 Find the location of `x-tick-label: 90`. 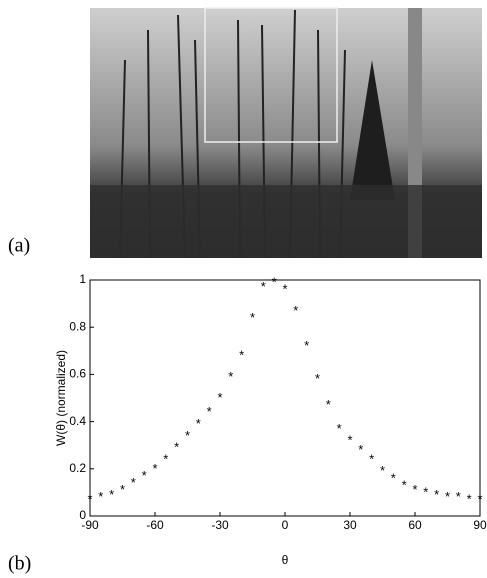

x-tick-label: 90 is located at coordinates (480, 525).